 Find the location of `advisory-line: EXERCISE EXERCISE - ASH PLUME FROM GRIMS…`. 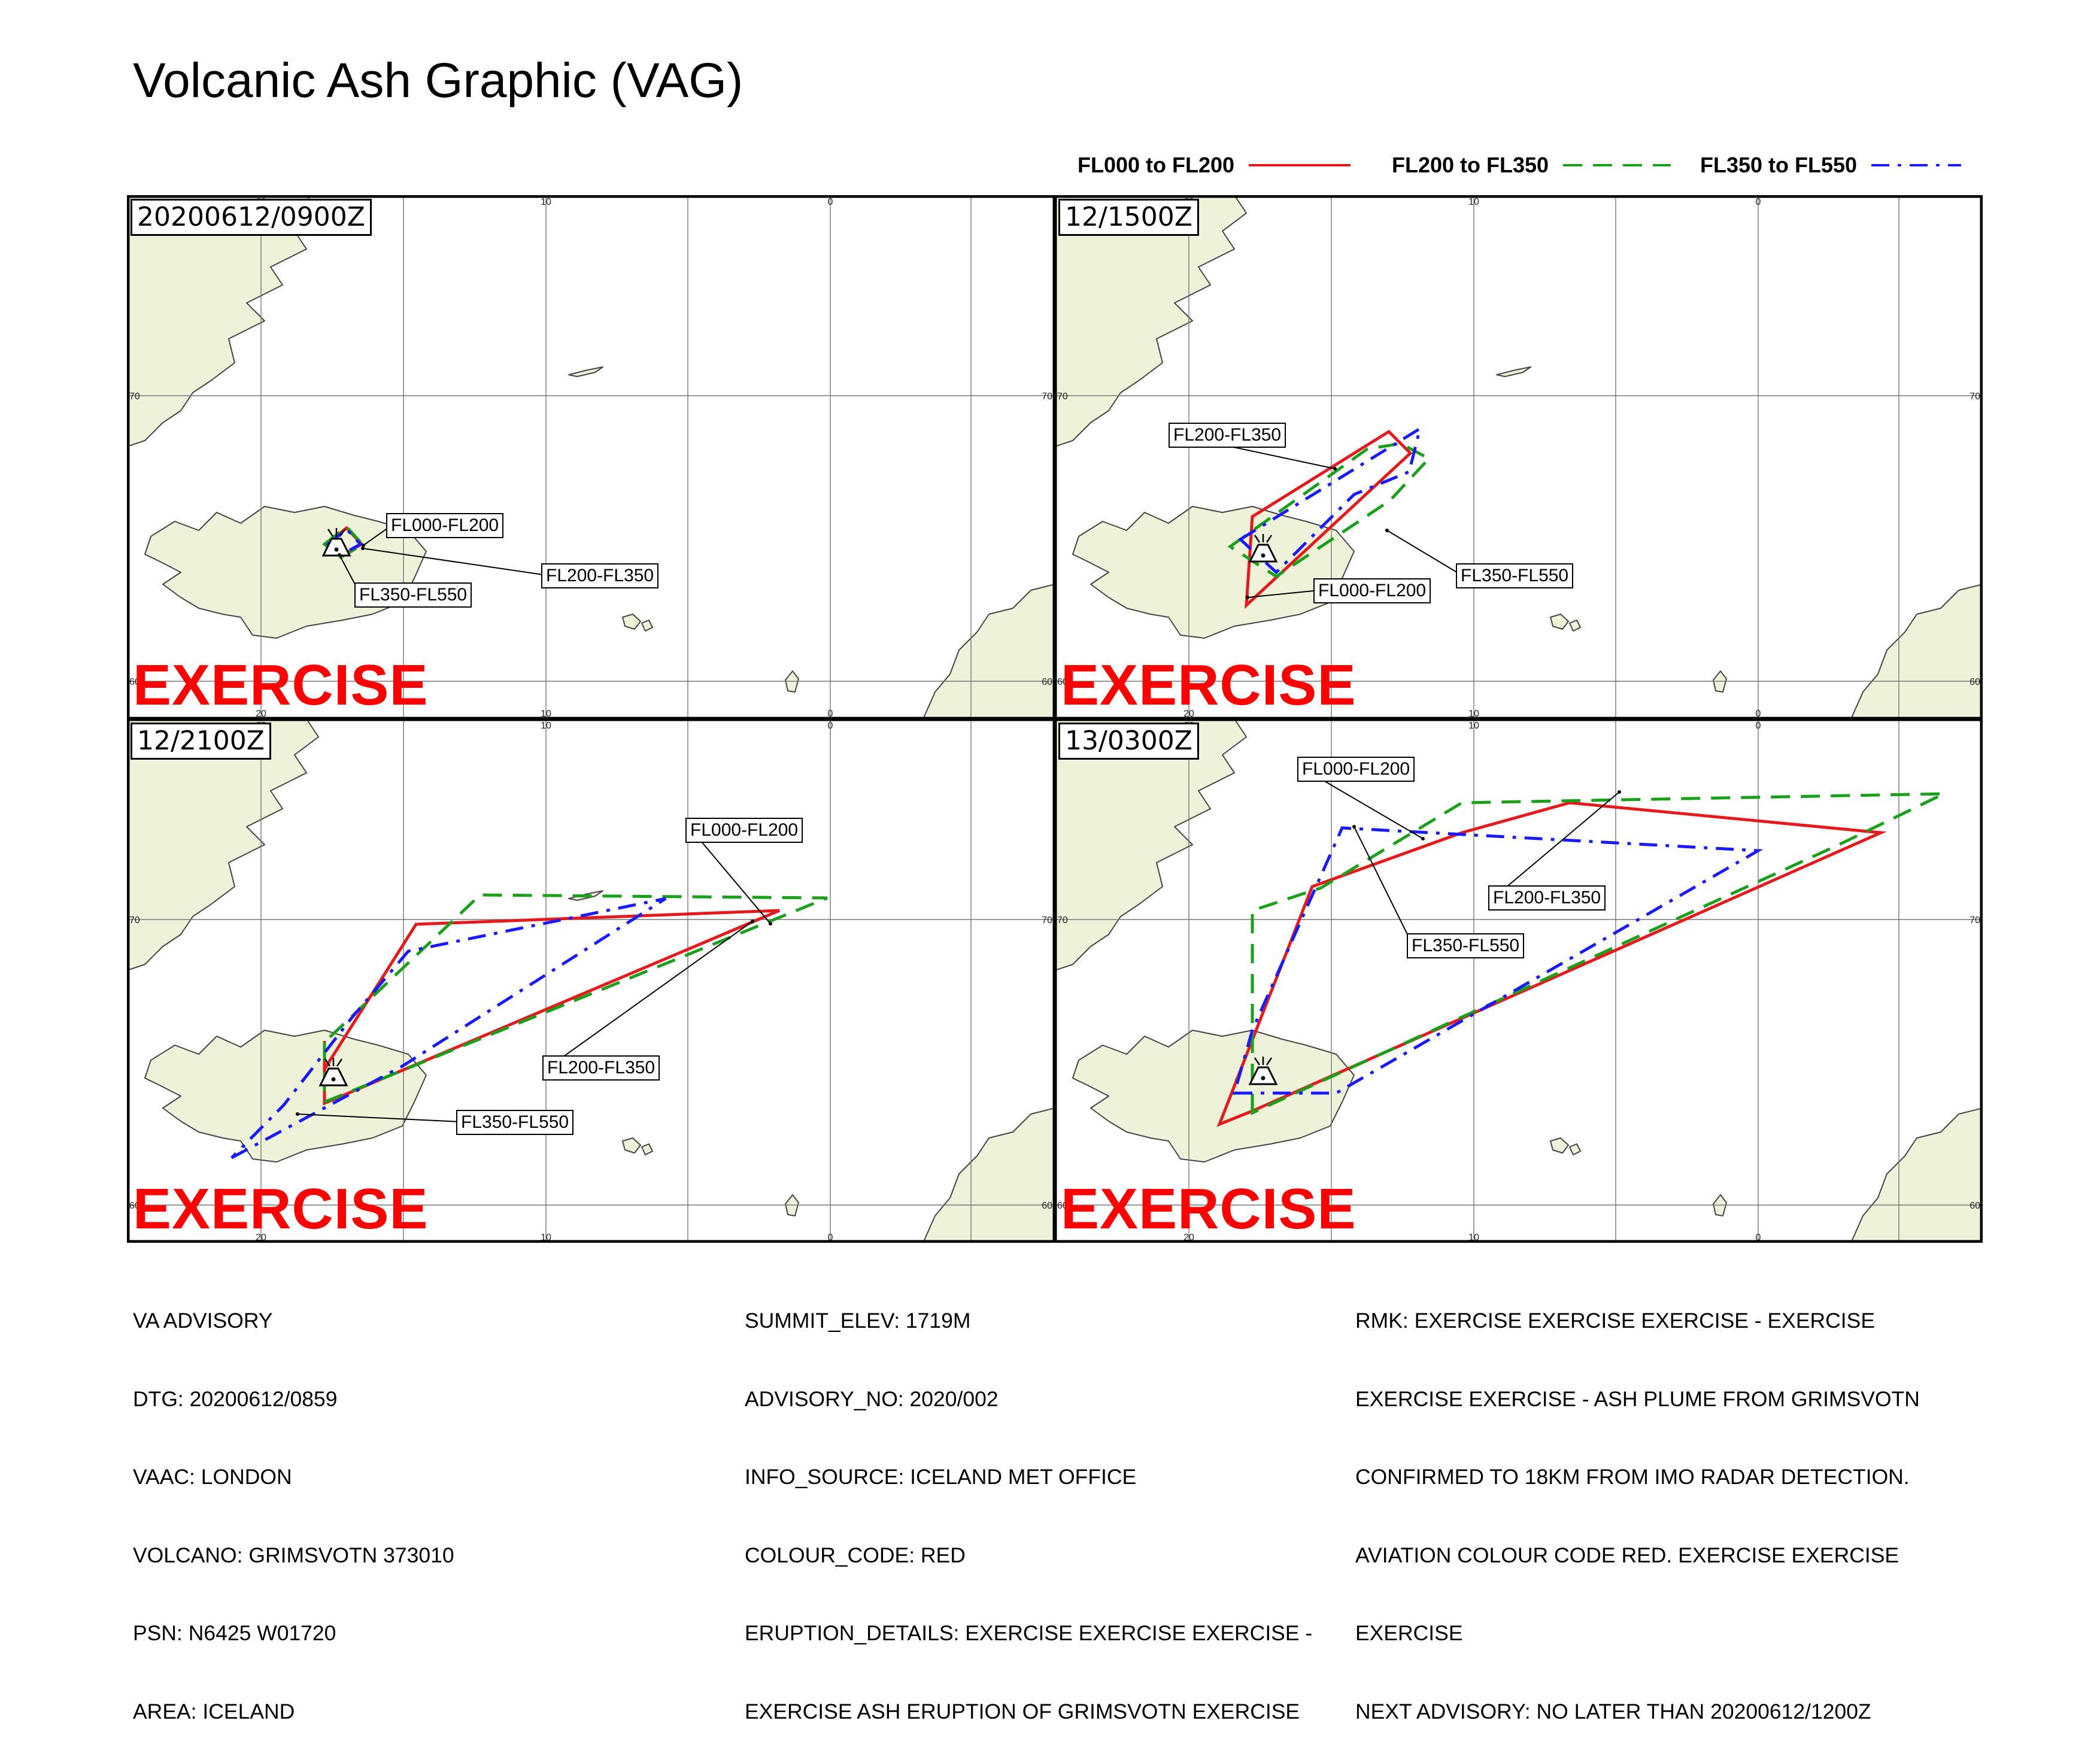

advisory-line: EXERCISE EXERCISE - ASH PLUME FROM GRIMS… is located at coordinates (1637, 1398).